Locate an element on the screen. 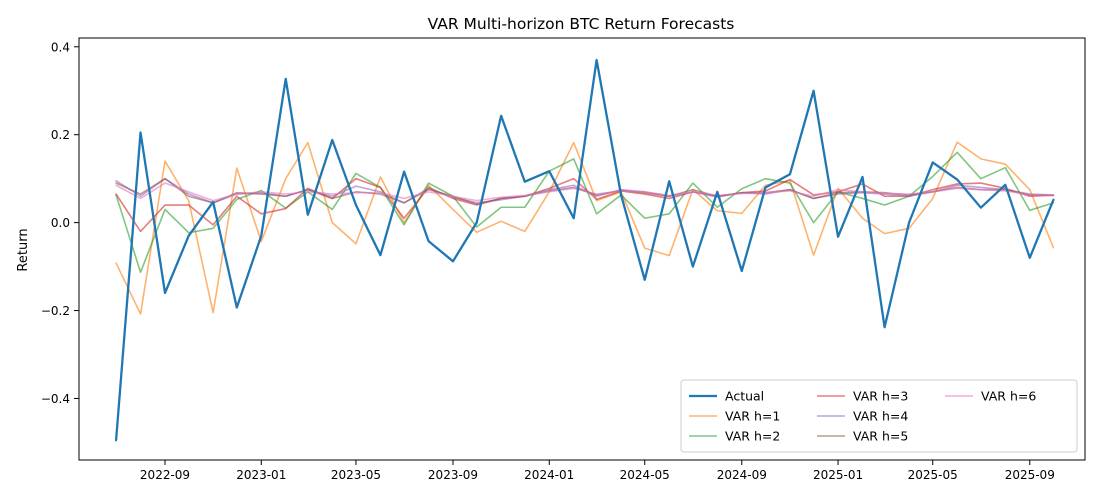  x-tick-label: 2024-01 is located at coordinates (549, 475).